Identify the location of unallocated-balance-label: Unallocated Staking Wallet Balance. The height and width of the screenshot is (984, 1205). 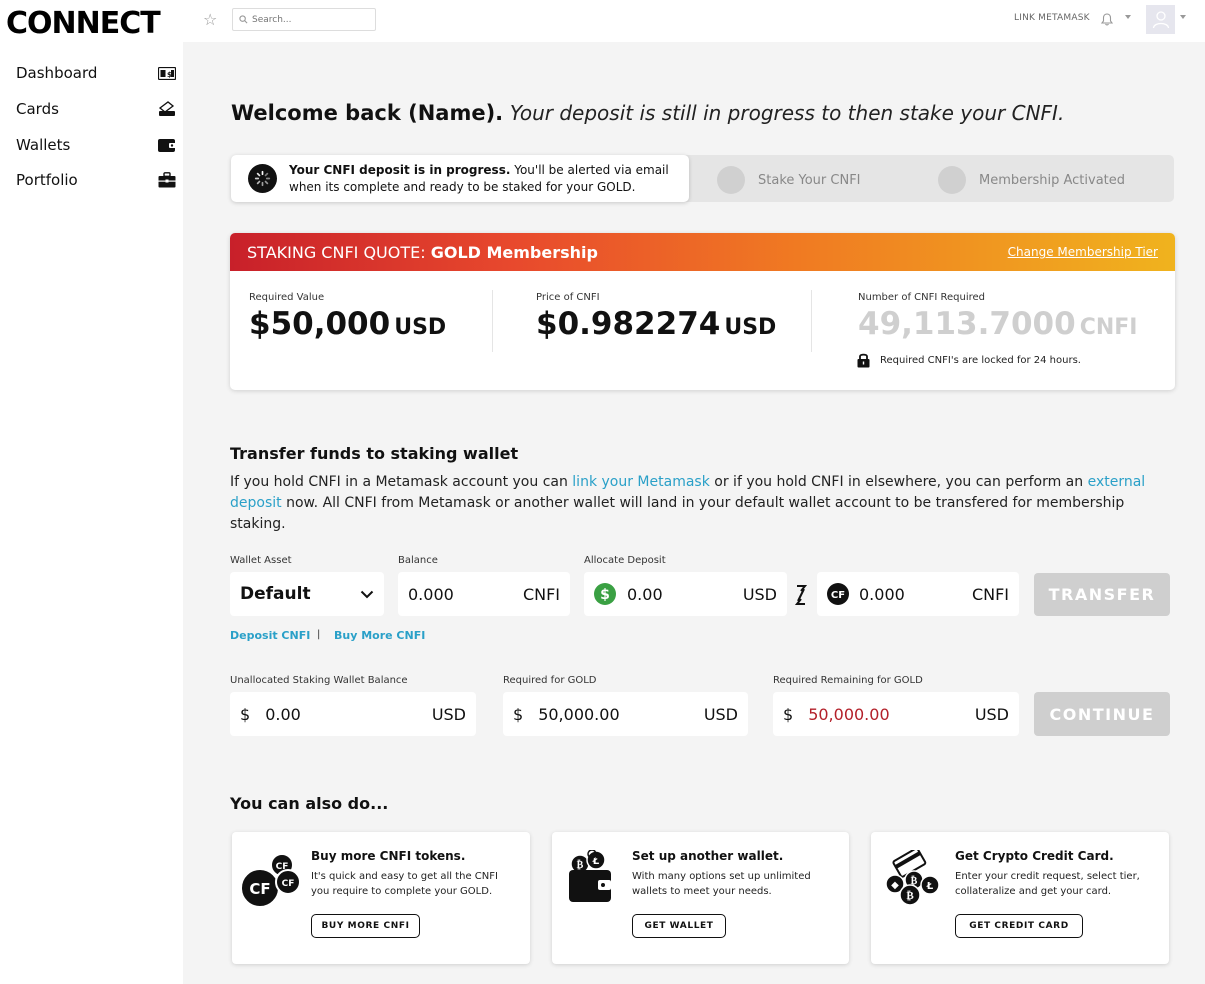
(319, 680).